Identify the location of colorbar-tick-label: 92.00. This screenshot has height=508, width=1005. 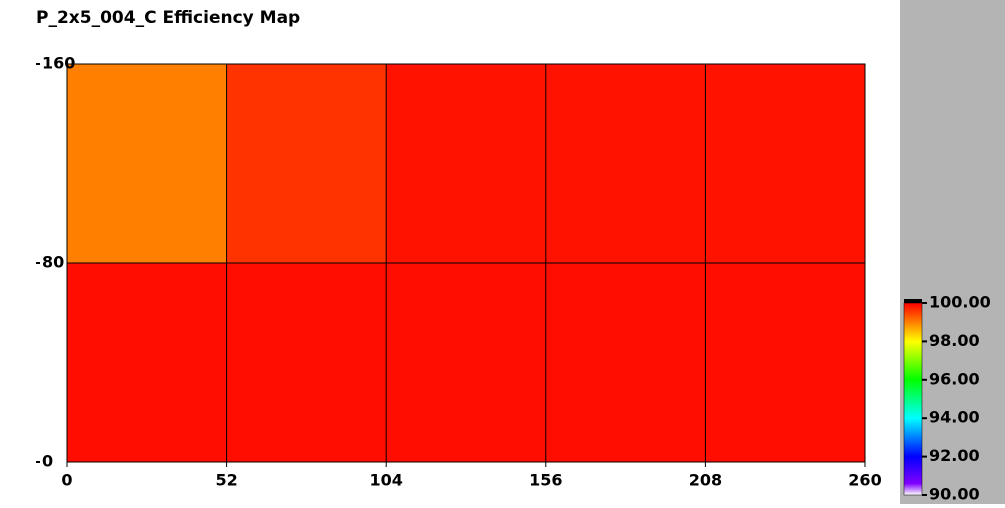
(954, 455).